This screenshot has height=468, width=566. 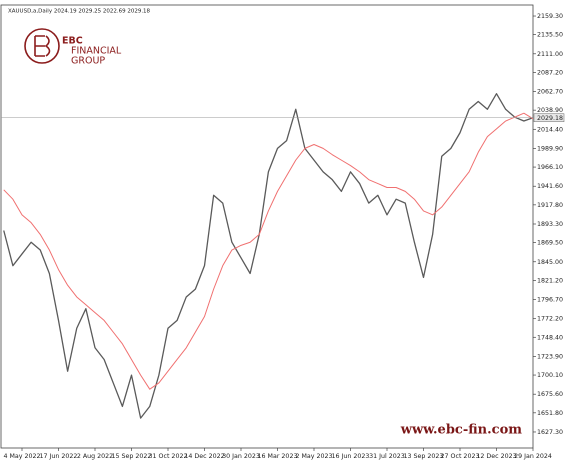 I want to click on x-tick-label: 15 Sep 2022, so click(x=132, y=456).